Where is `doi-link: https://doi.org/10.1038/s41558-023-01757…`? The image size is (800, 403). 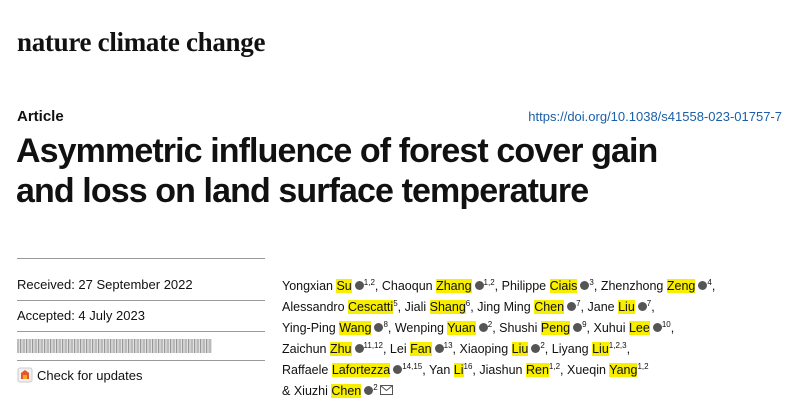 doi-link: https://doi.org/10.1038/s41558-023-01757… is located at coordinates (655, 116).